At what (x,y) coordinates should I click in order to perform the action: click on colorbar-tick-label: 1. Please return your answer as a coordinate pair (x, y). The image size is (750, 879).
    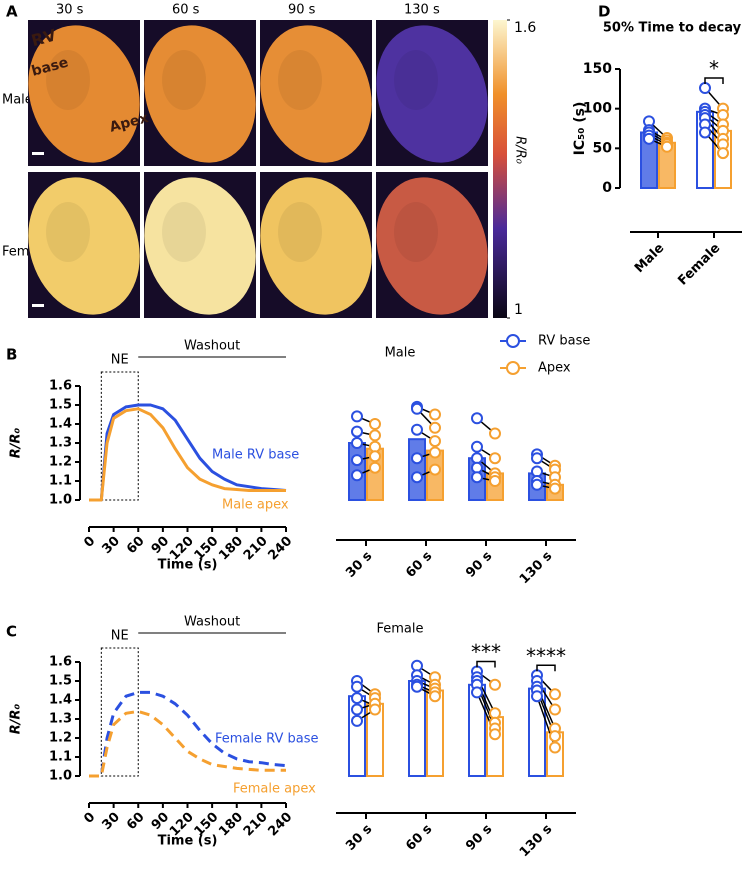
    Looking at the image, I should click on (518, 310).